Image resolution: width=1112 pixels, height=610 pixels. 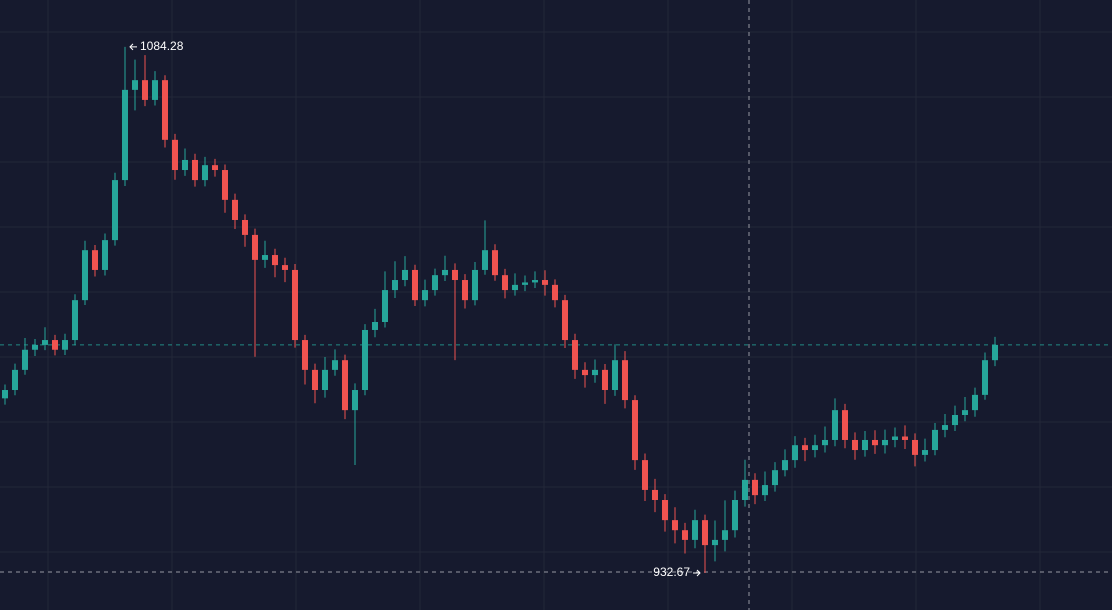 I want to click on max-label: 1084.28, so click(x=162, y=46).